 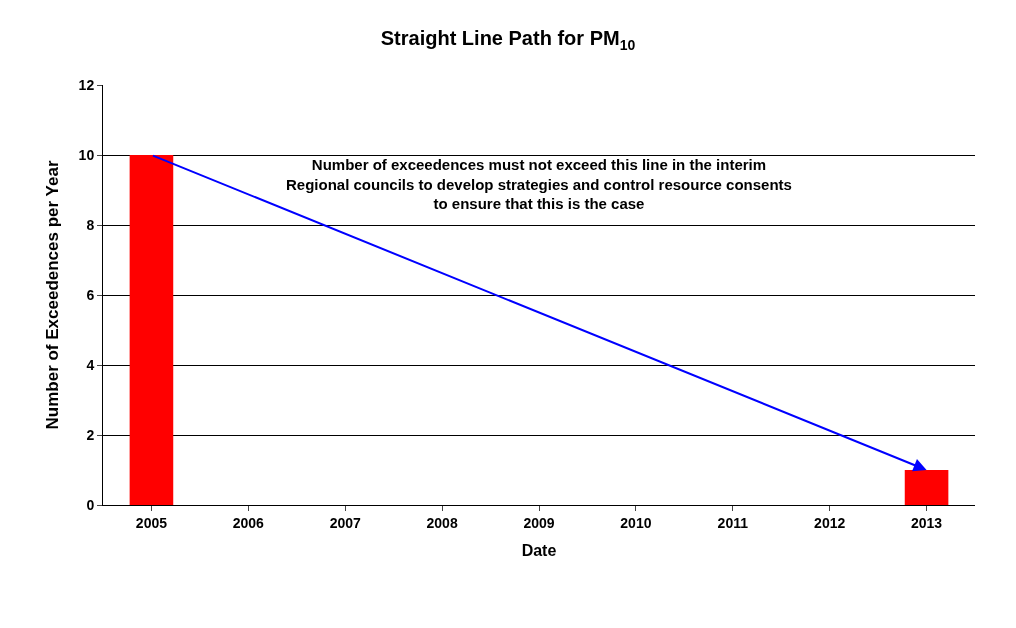 I want to click on y-axis-title: Number of Exceedences per Year, so click(x=53, y=295).